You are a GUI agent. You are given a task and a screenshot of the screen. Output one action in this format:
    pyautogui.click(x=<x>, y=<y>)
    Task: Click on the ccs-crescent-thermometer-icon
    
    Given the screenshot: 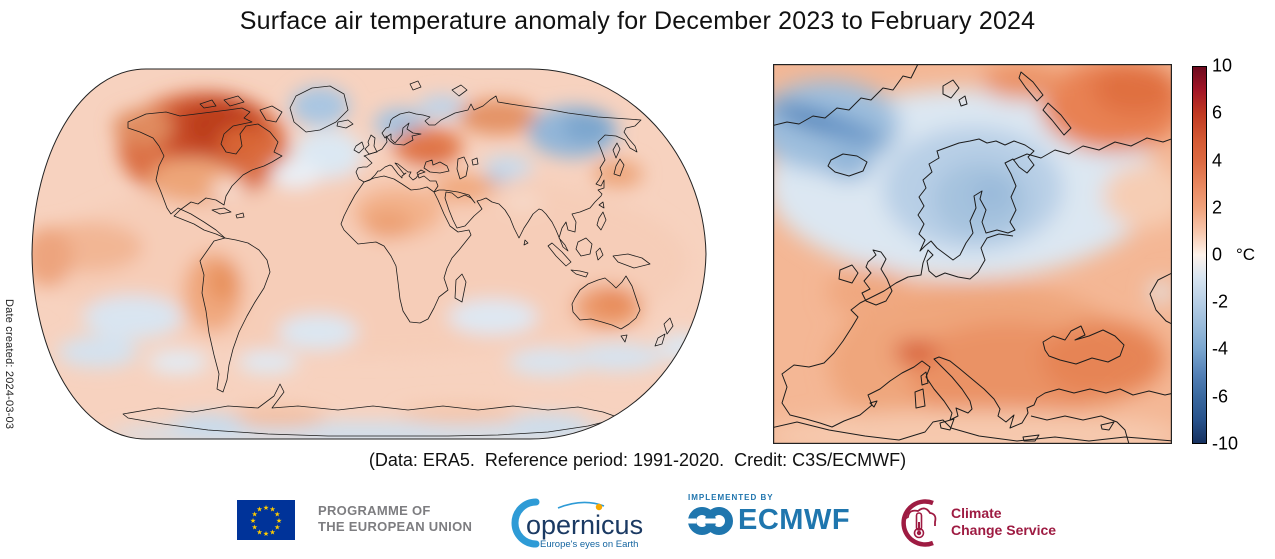 What is the action you would take?
    pyautogui.click(x=919, y=523)
    